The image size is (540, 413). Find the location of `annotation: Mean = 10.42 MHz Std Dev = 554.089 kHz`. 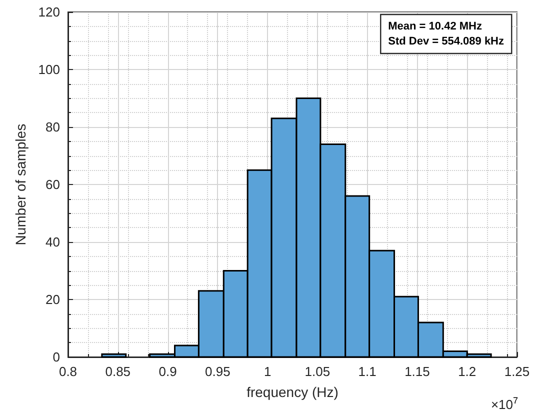

annotation: Mean = 10.42 MHz Std Dev = 554.089 kHz is located at coordinates (446, 34).